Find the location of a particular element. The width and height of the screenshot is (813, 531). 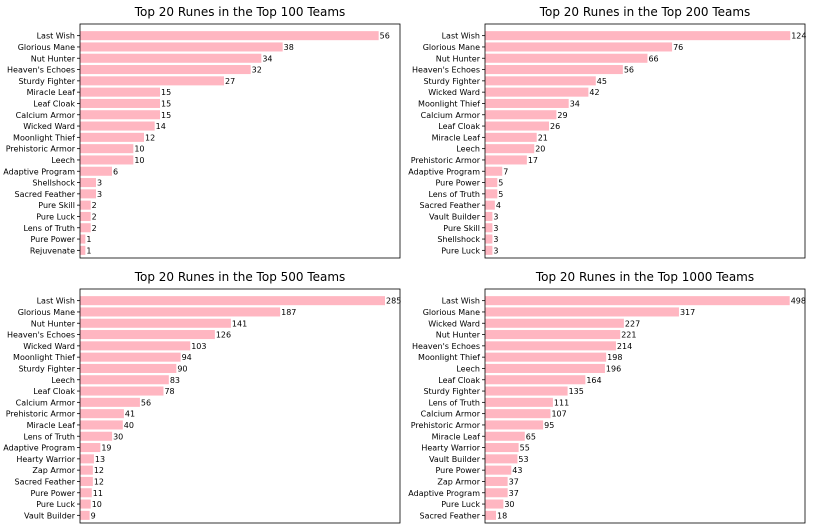

data-label: 53 is located at coordinates (523, 459).